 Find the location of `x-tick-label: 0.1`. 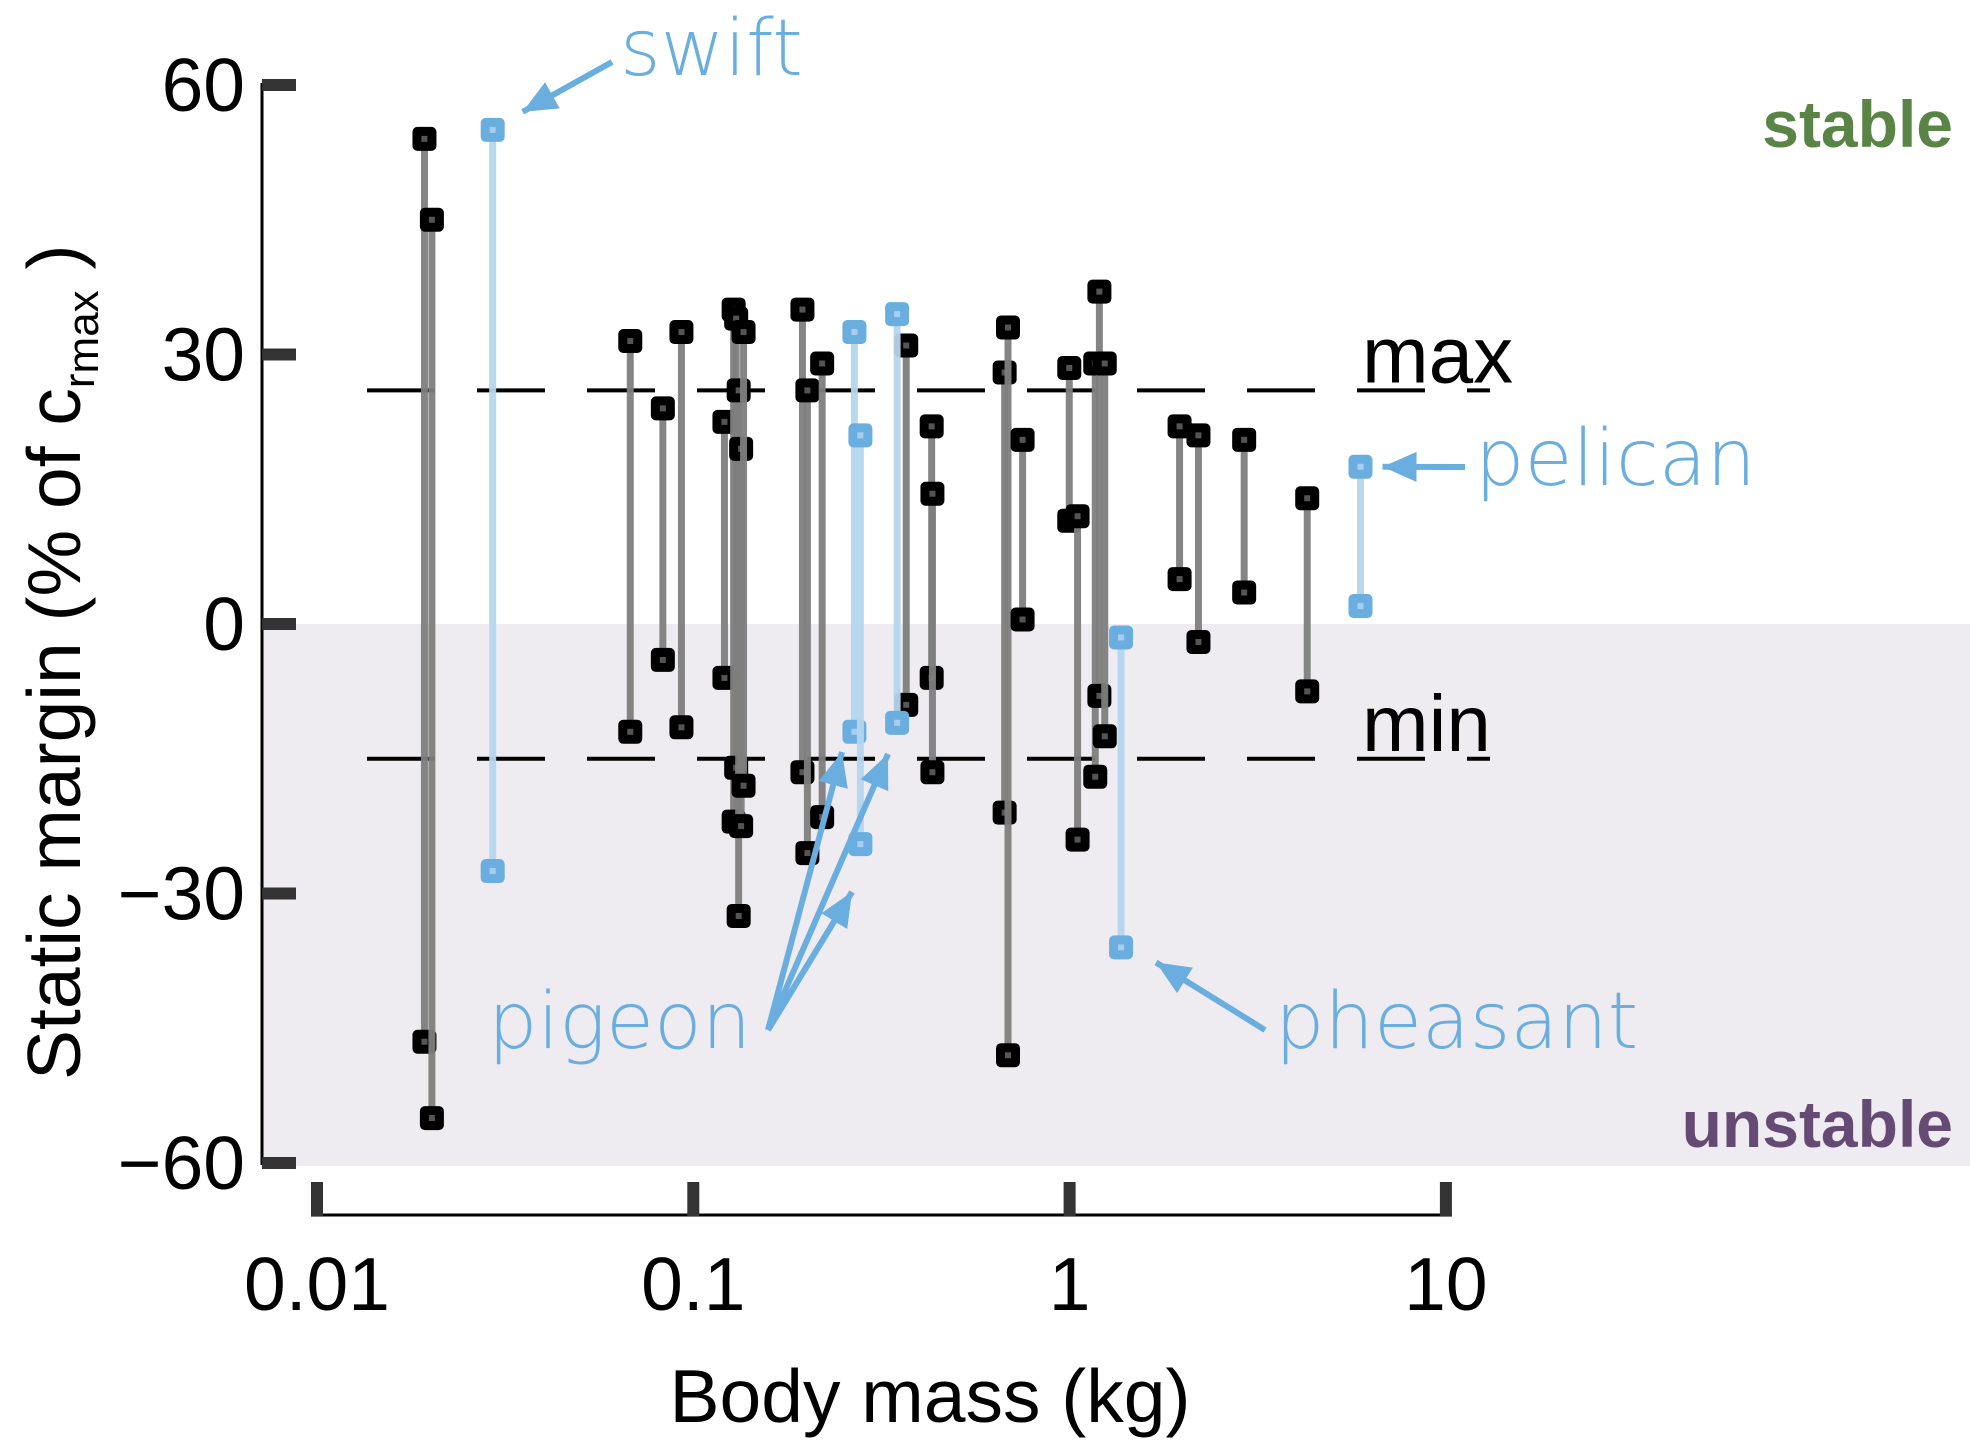

x-tick-label: 0.1 is located at coordinates (693, 1284).